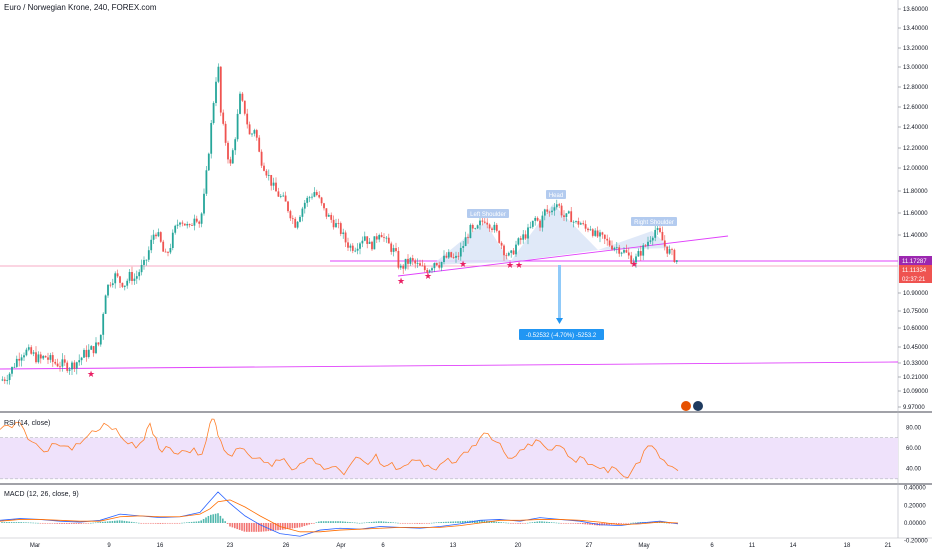  What do you see at coordinates (463, 265) in the screenshot?
I see `pivot-star-marker: ★` at bounding box center [463, 265].